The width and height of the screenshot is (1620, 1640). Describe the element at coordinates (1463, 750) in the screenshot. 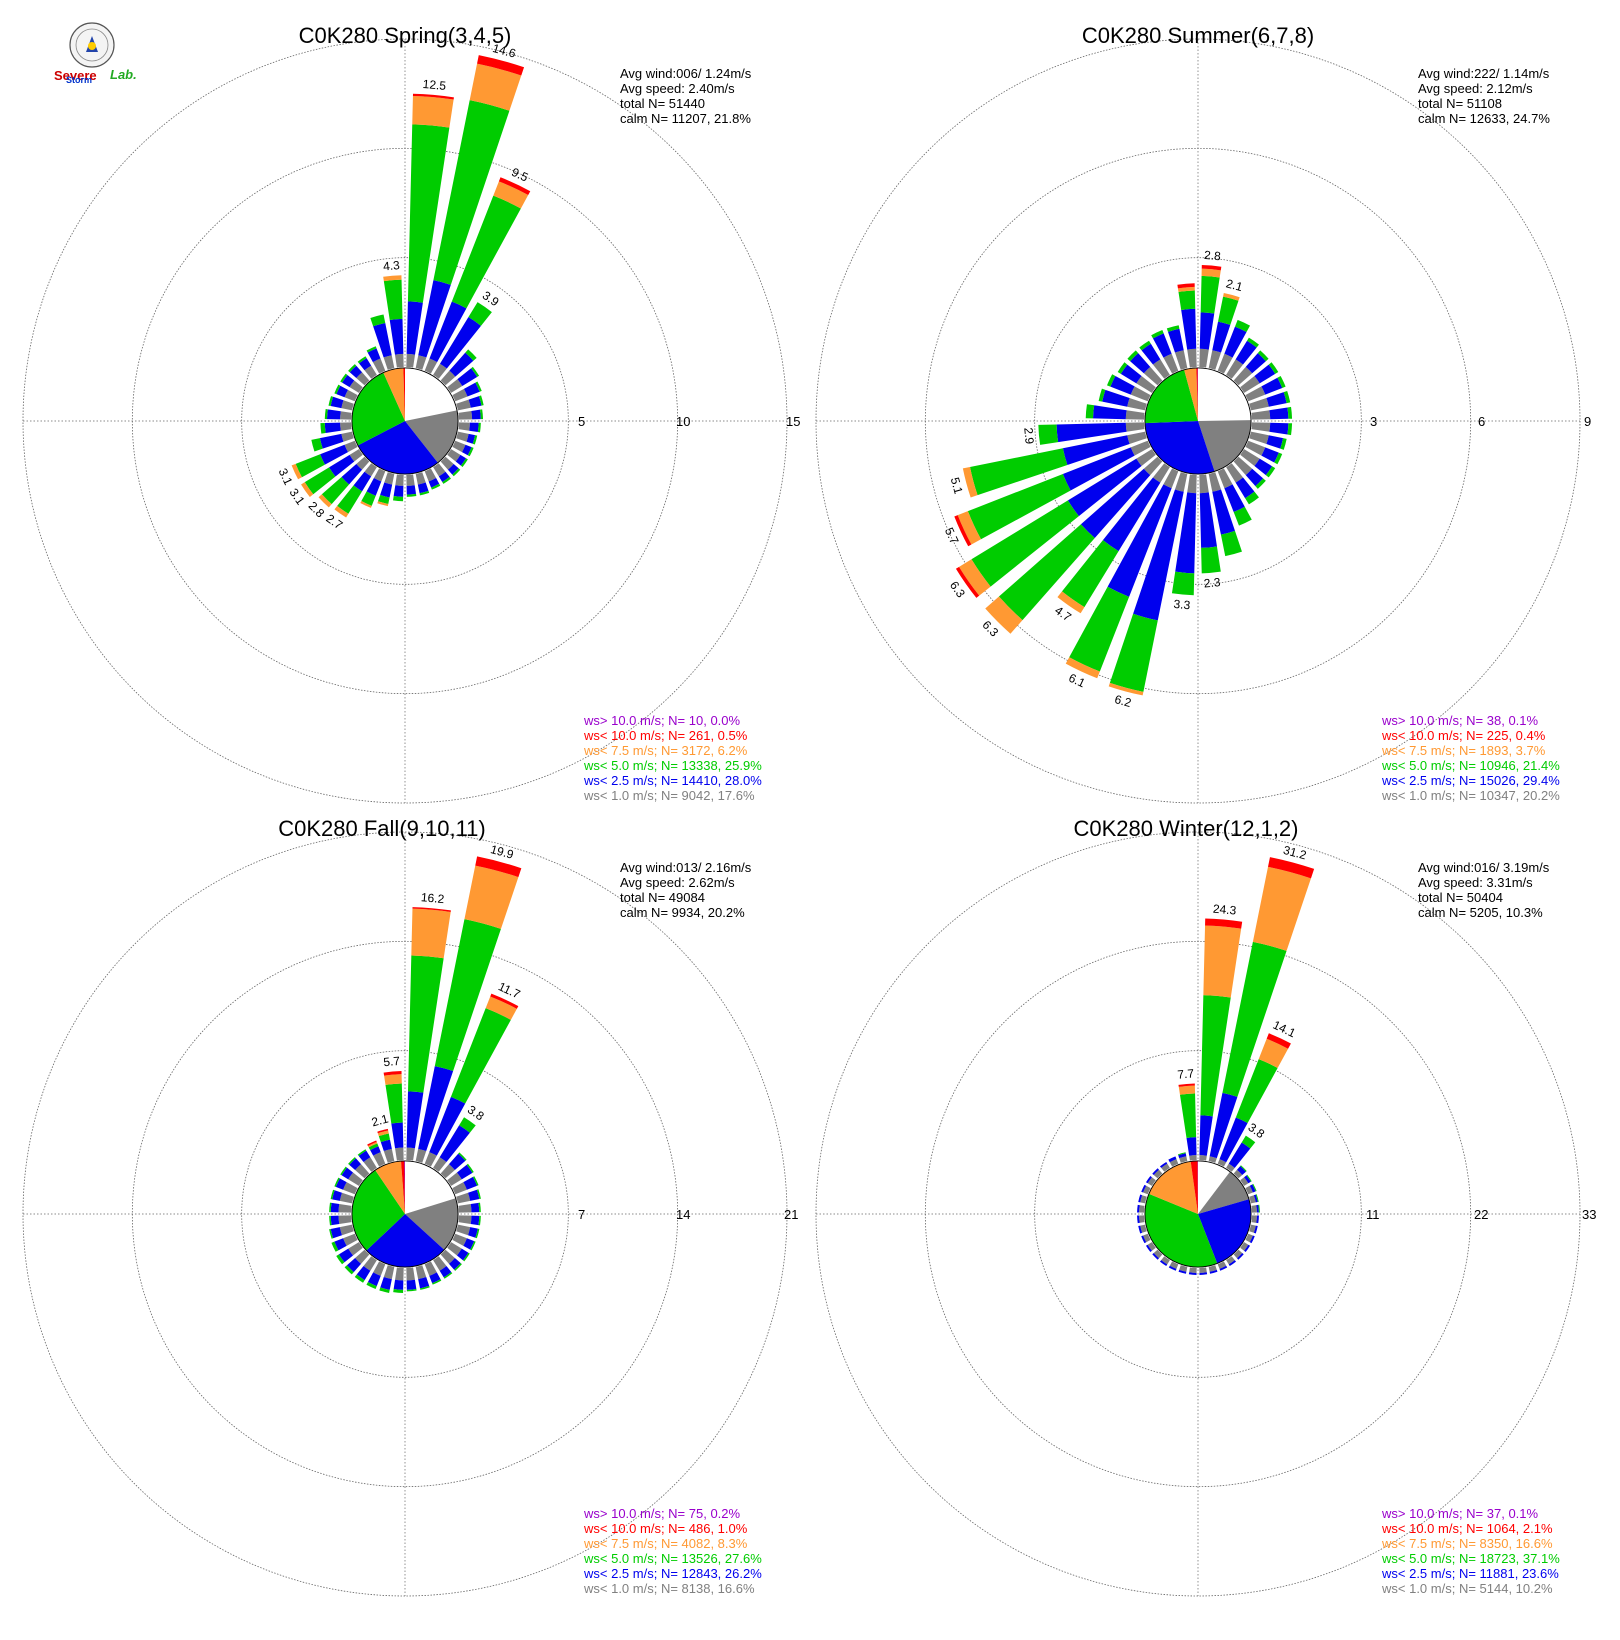

I see `legend-entry-lt7-5: ws< 7.5 m/s; N= 1893, 3.7%` at that location.